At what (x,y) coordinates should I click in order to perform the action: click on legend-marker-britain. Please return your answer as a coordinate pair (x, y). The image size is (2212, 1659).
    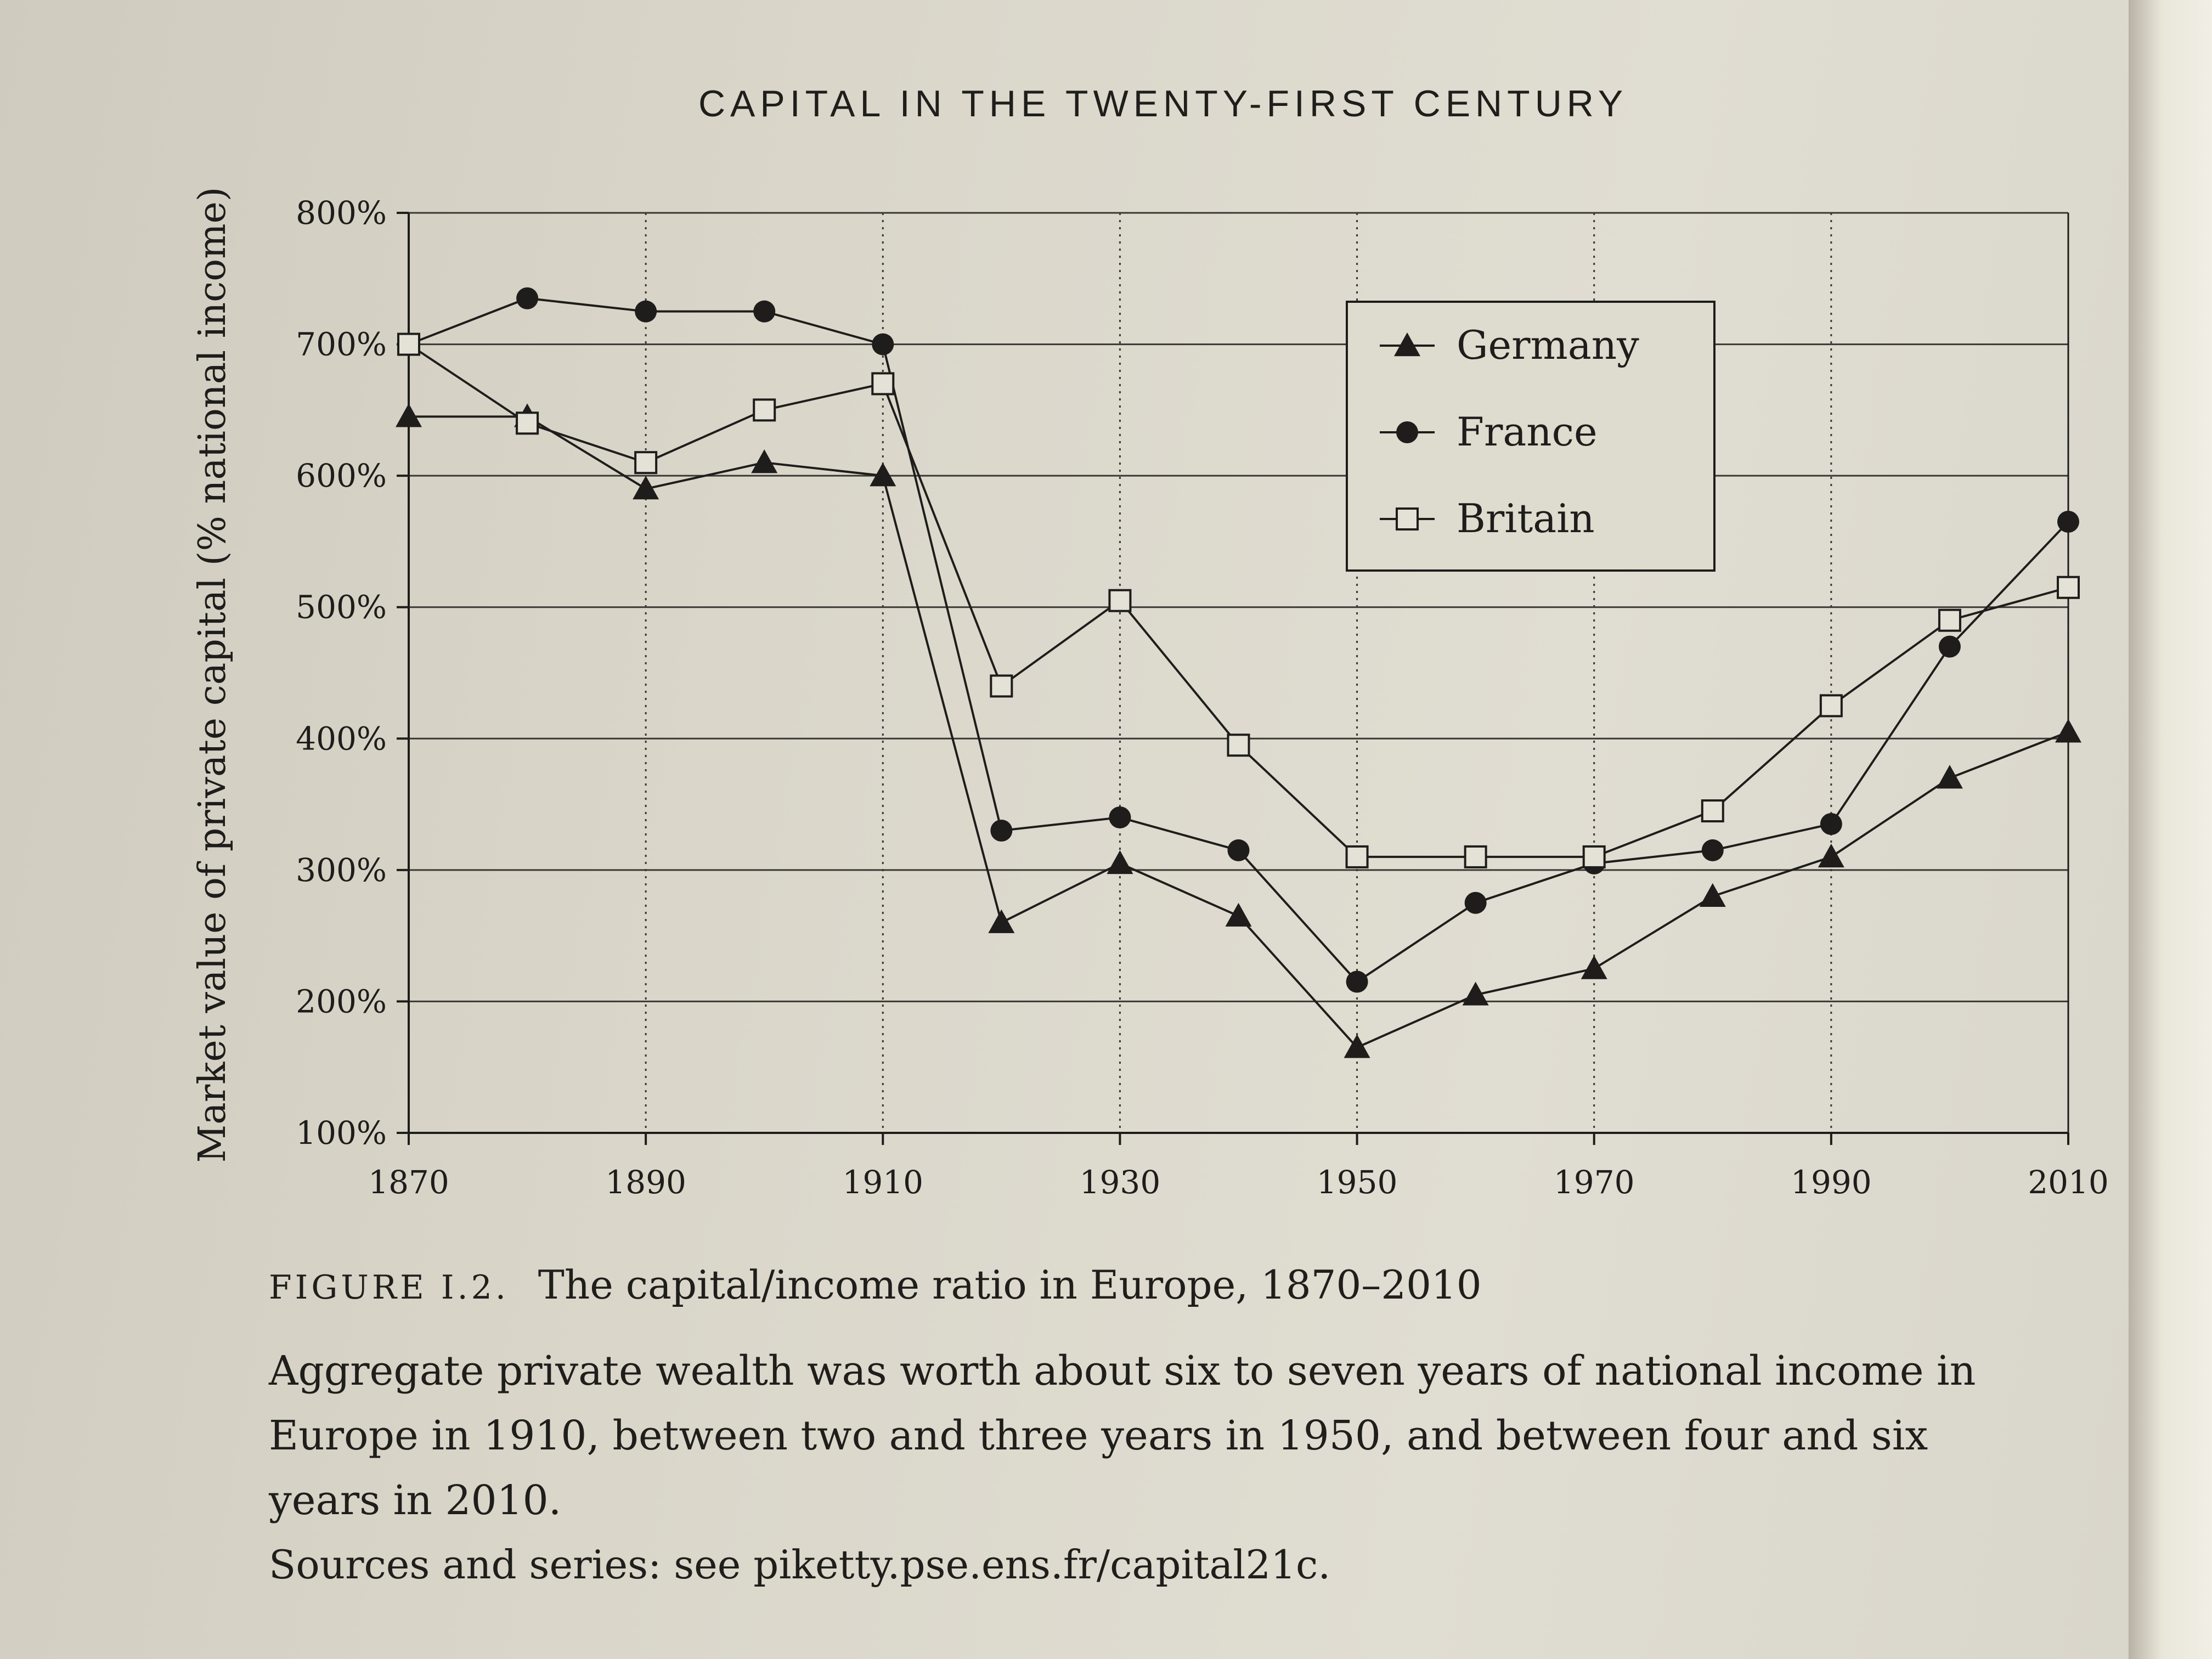
    Looking at the image, I should click on (1407, 519).